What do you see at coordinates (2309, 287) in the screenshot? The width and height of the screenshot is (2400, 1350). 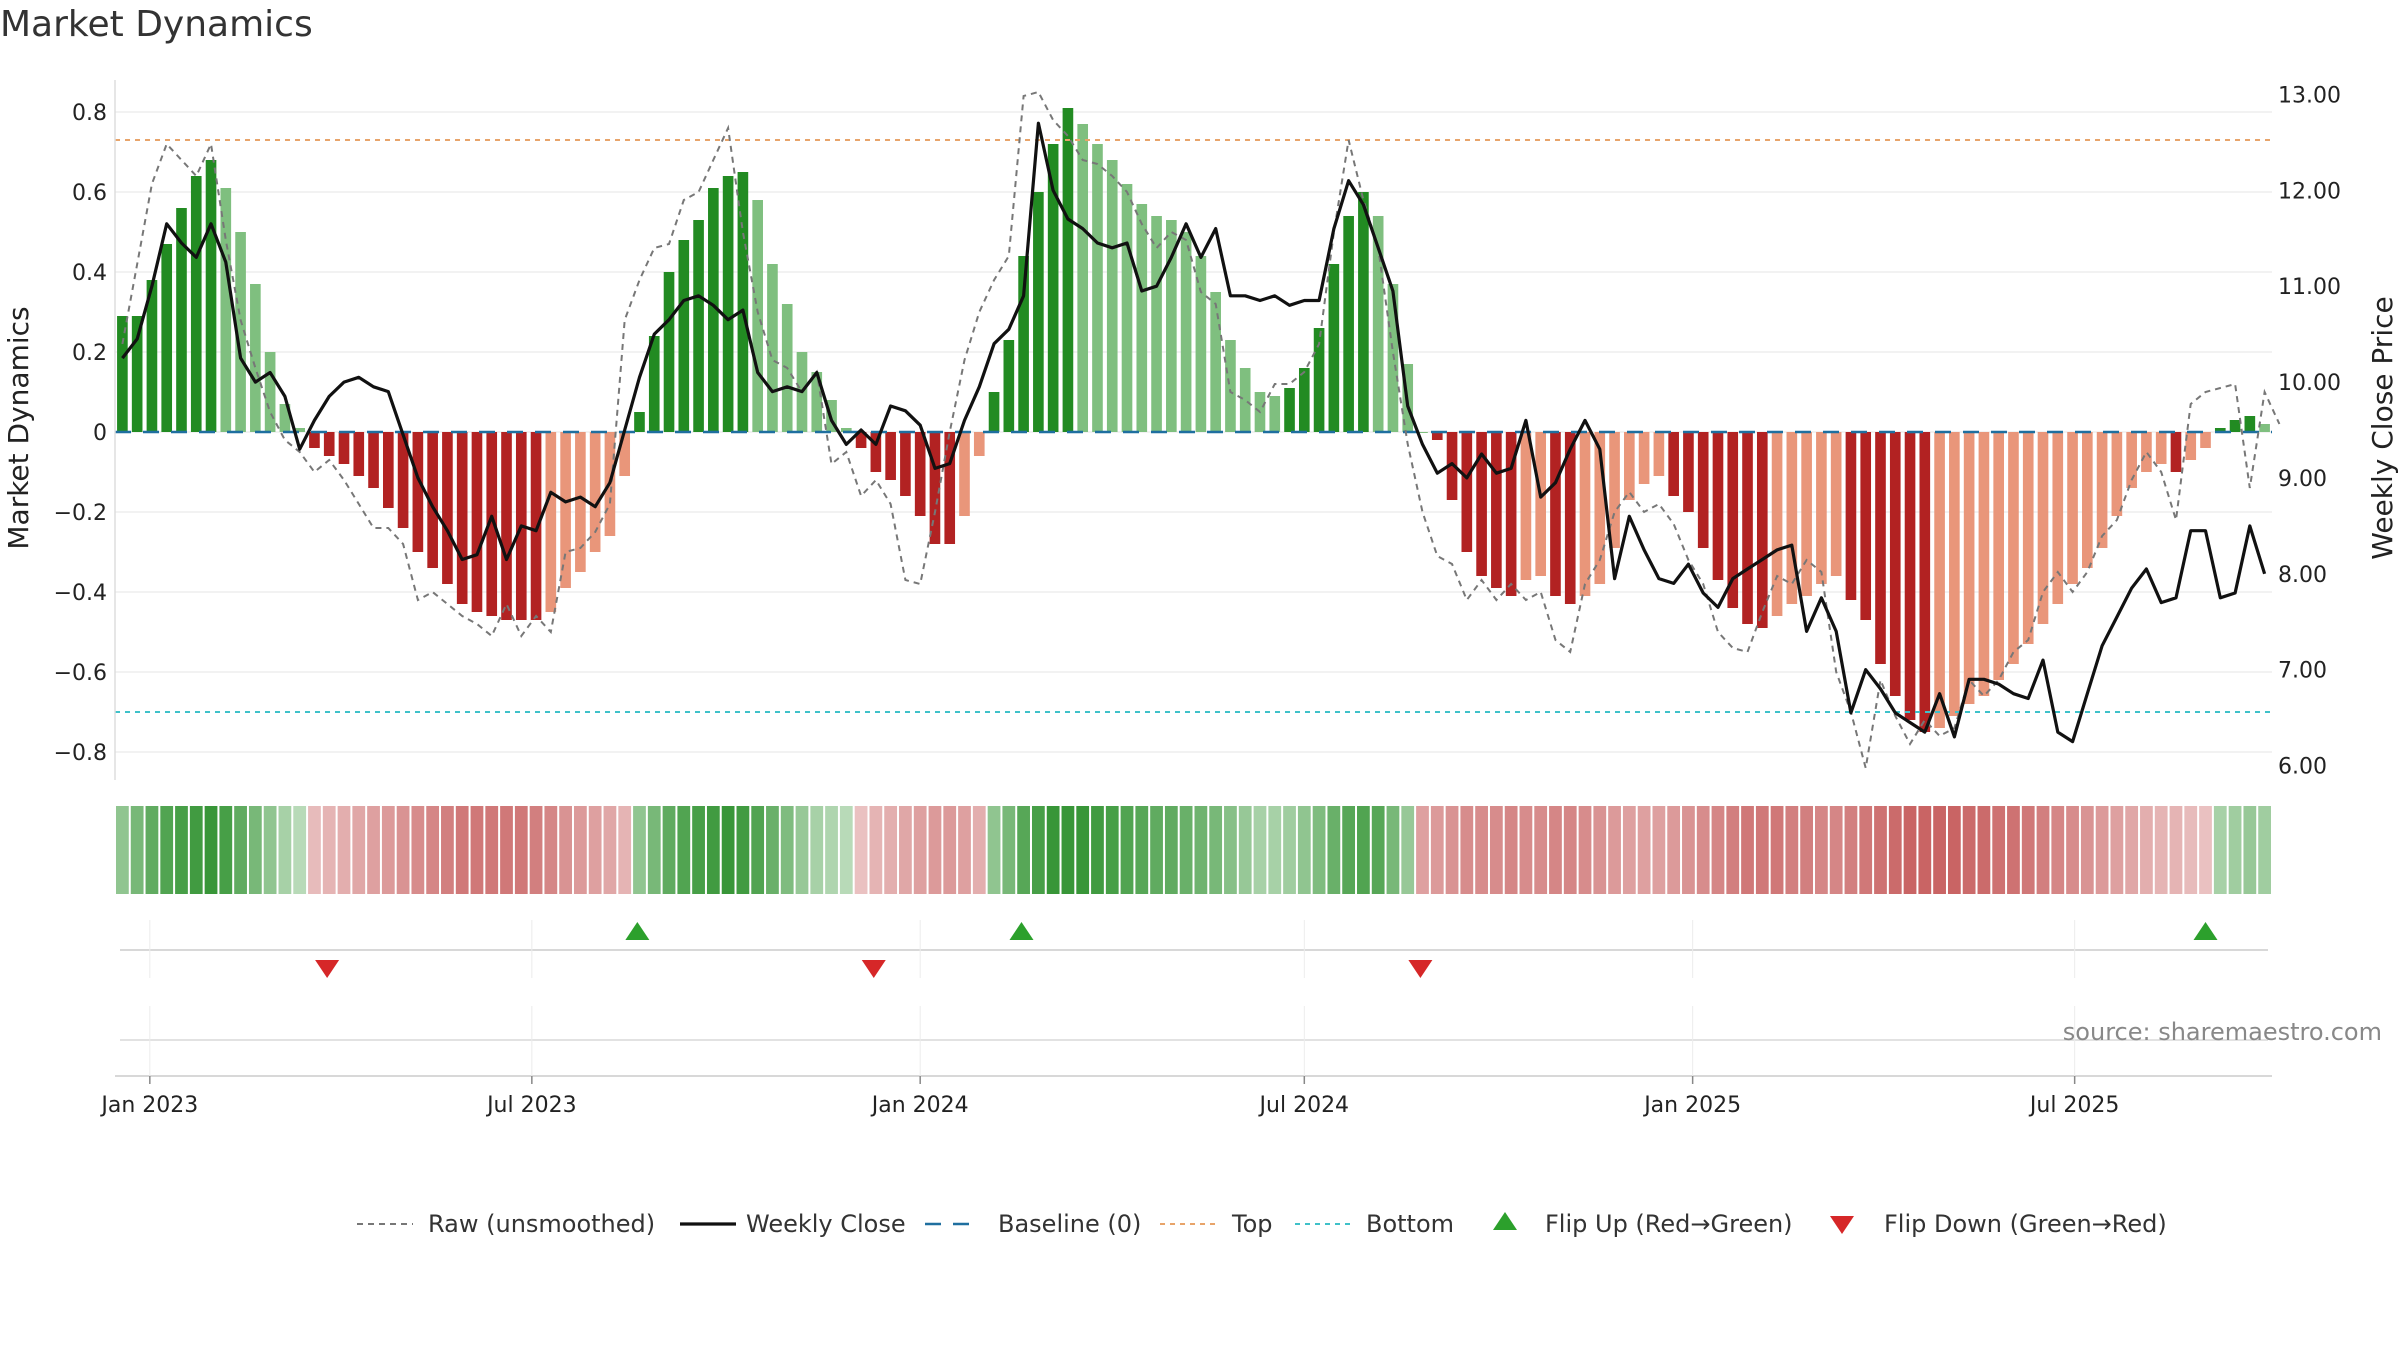 I see `y-right-tick-label: 11.00` at bounding box center [2309, 287].